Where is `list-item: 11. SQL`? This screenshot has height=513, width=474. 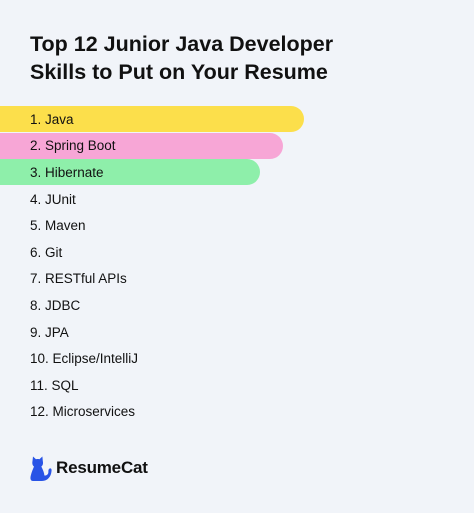 list-item: 11. SQL is located at coordinates (237, 385).